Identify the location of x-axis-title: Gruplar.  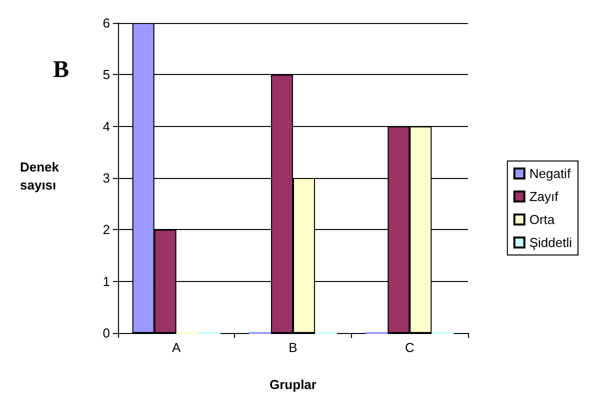
(293, 384).